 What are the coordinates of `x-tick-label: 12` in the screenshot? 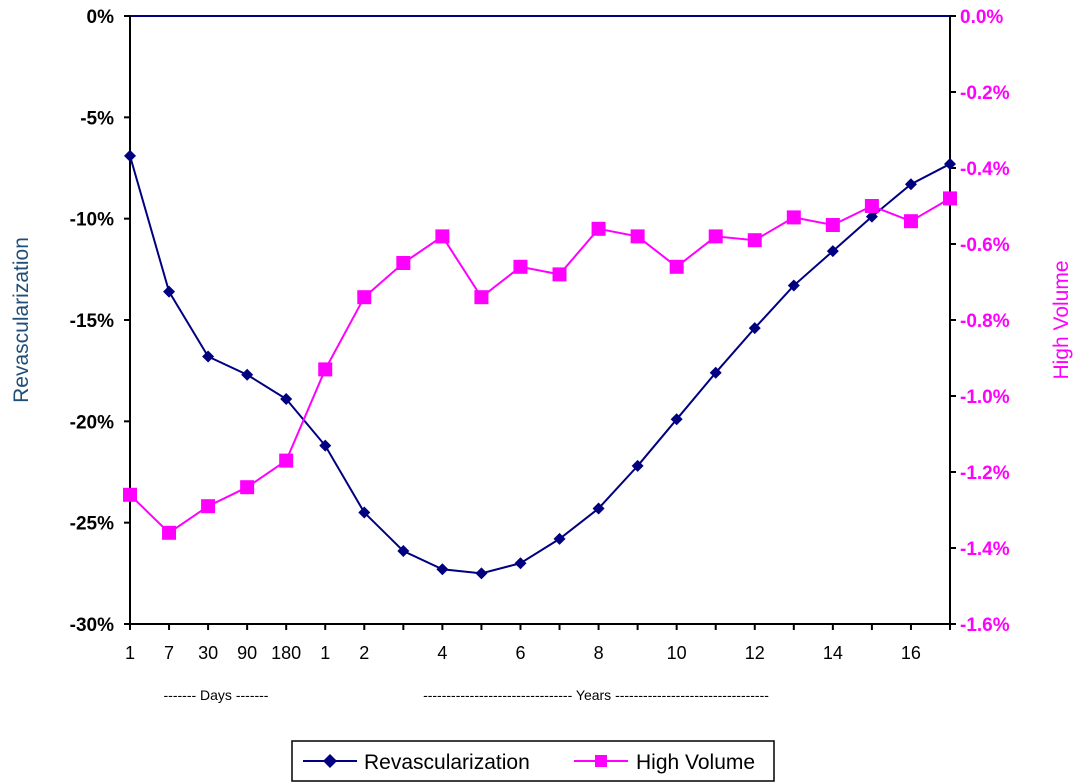 It's located at (755, 653).